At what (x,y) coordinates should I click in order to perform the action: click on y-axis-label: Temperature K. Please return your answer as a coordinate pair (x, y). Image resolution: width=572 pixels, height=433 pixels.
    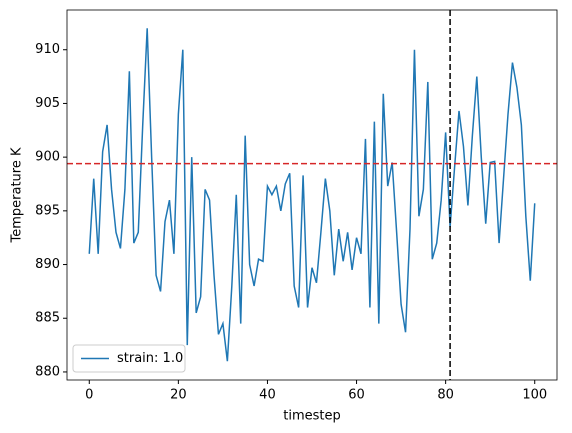
    Looking at the image, I should click on (17, 195).